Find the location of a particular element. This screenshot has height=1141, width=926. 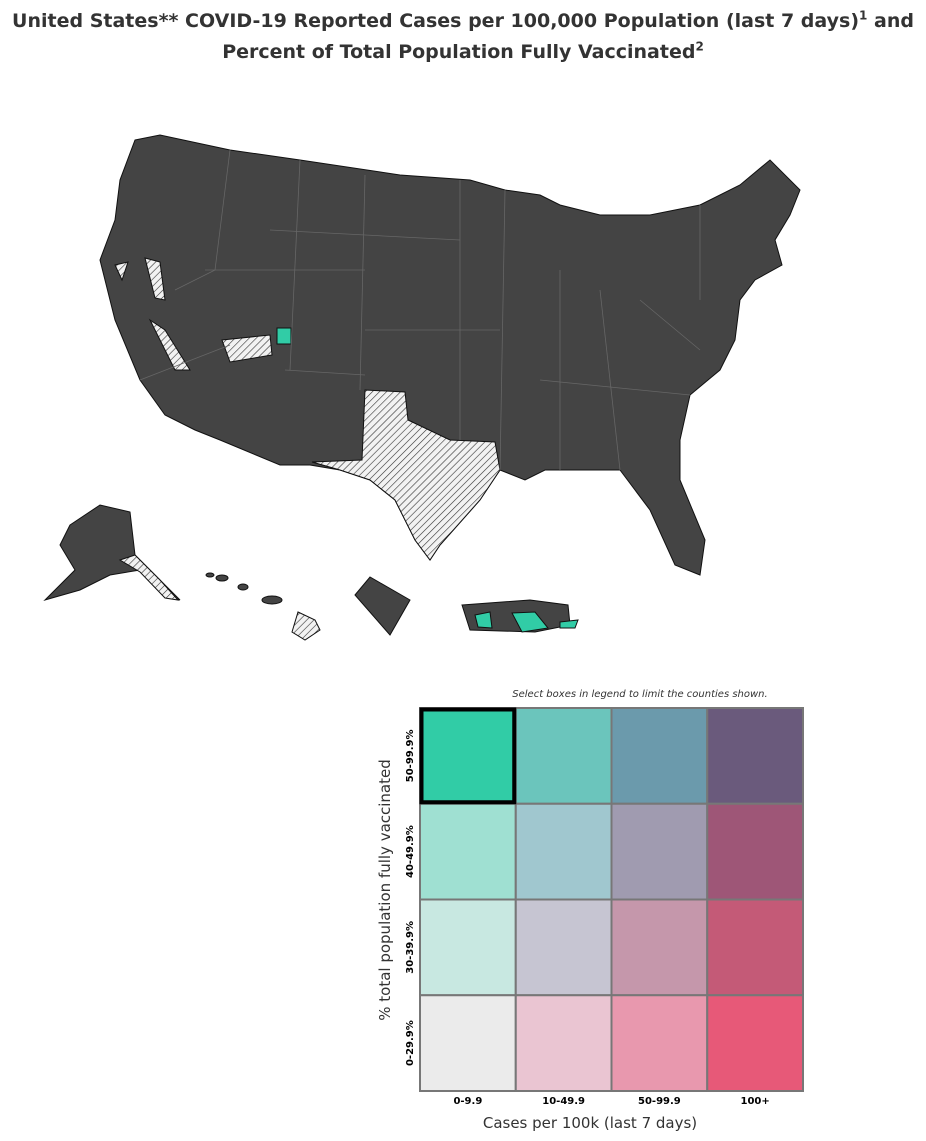

row-label: 50-99.9% is located at coordinates (410, 755).